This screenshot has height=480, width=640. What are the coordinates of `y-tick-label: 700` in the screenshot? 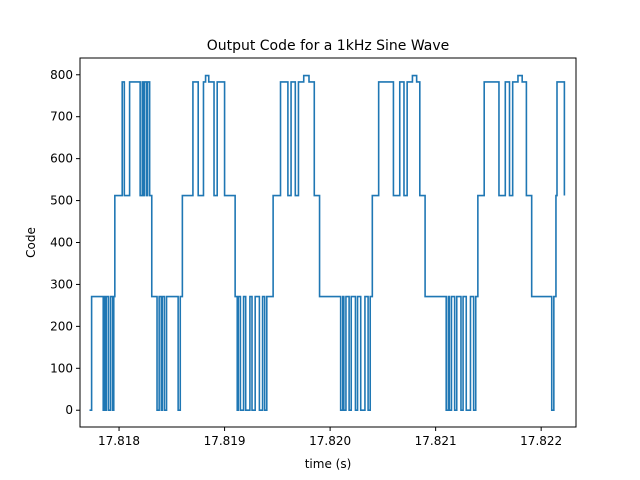 It's located at (61, 117).